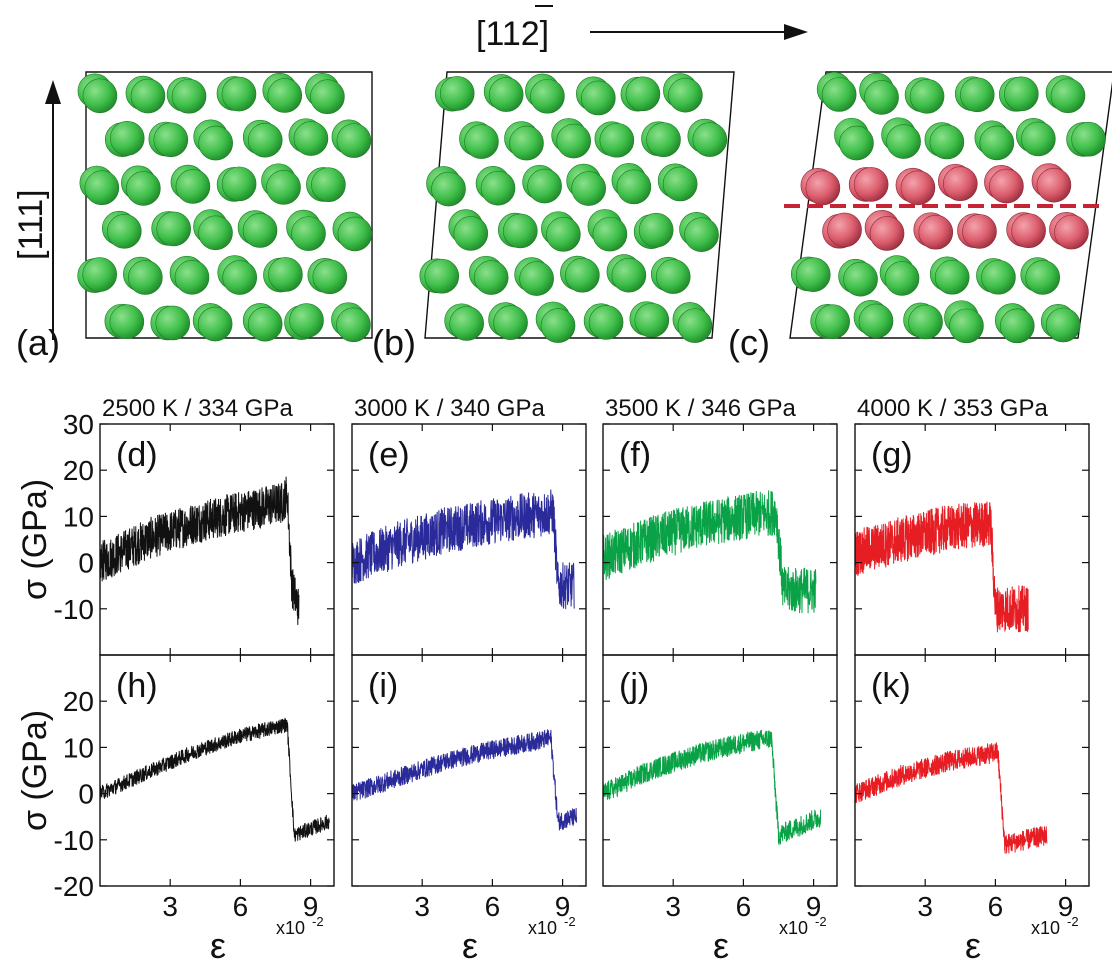 This screenshot has width=1112, height=964. What do you see at coordinates (700, 408) in the screenshot?
I see `panel-title: 3500 K / 346 GPa` at bounding box center [700, 408].